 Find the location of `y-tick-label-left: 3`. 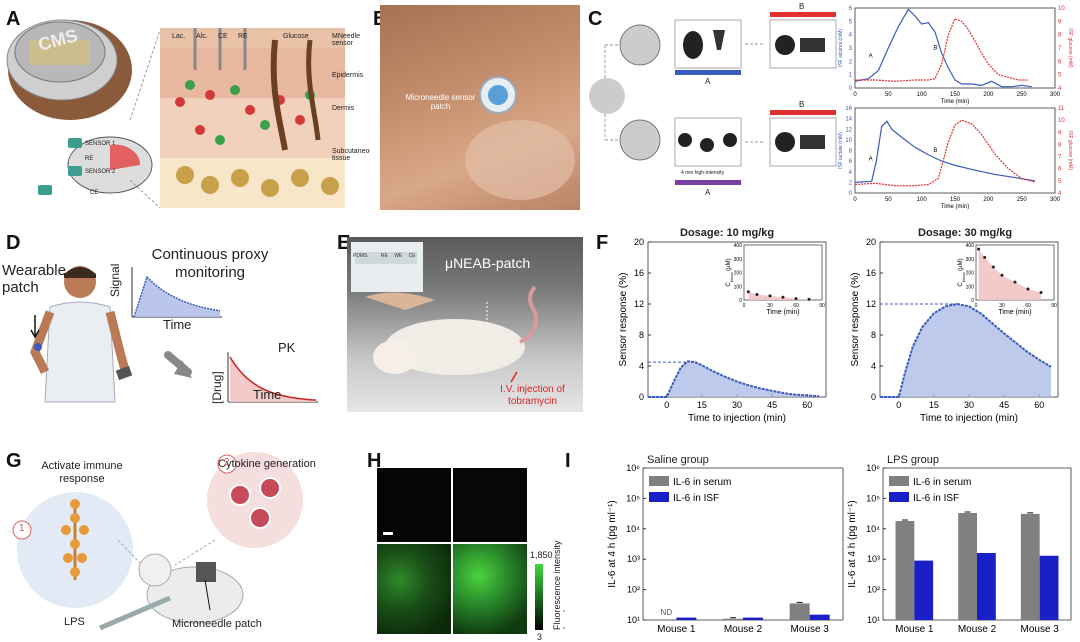

y-tick-label-left: 3 is located at coordinates (851, 49).